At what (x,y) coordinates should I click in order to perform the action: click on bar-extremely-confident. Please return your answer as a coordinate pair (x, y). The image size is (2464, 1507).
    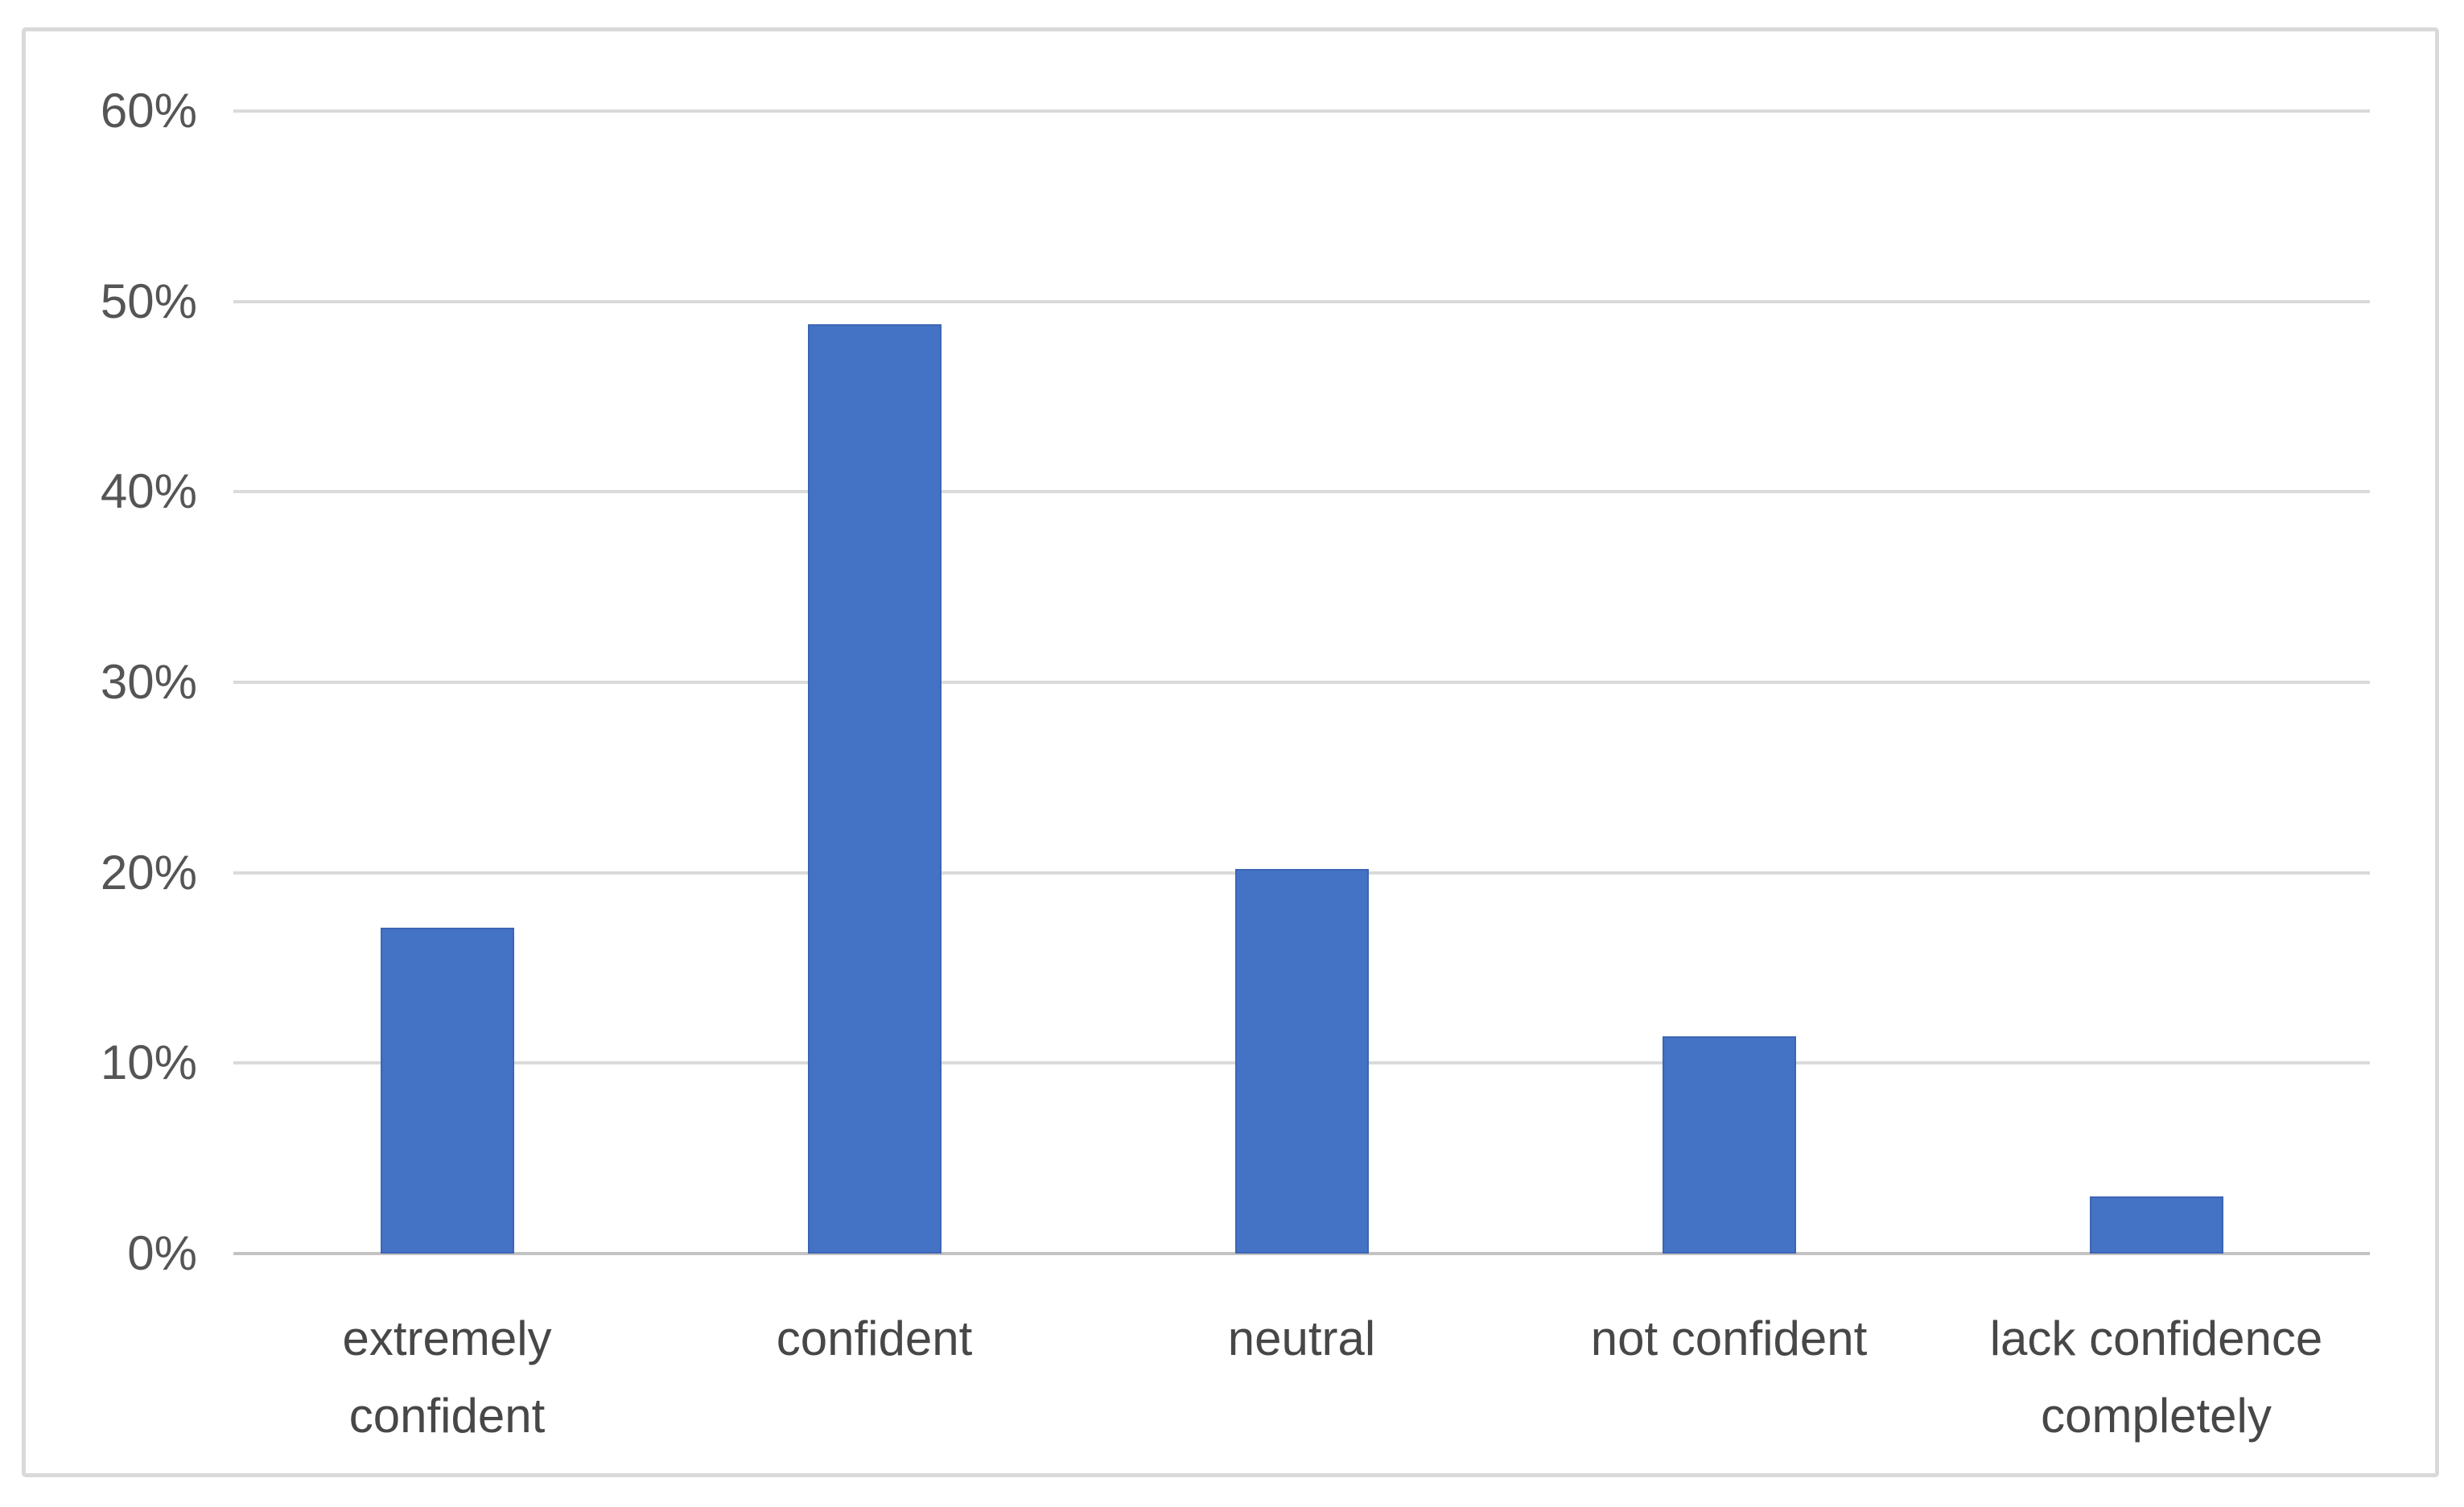
    Looking at the image, I should click on (447, 1091).